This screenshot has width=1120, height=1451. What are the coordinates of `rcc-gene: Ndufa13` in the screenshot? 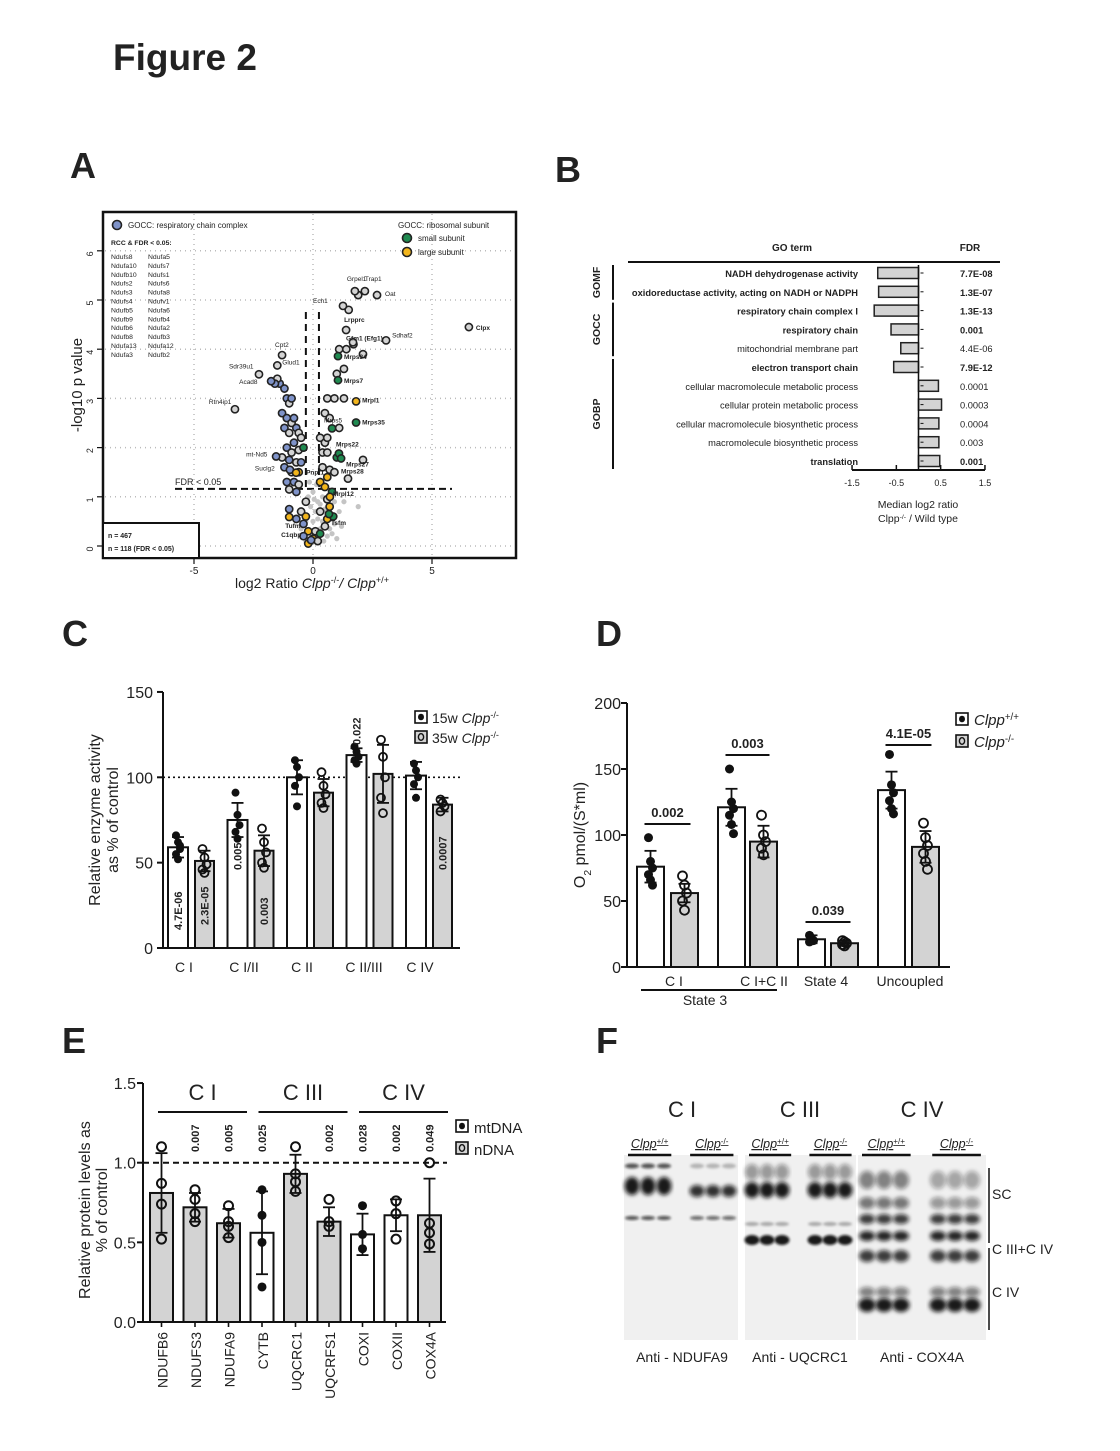 It's located at (124, 346).